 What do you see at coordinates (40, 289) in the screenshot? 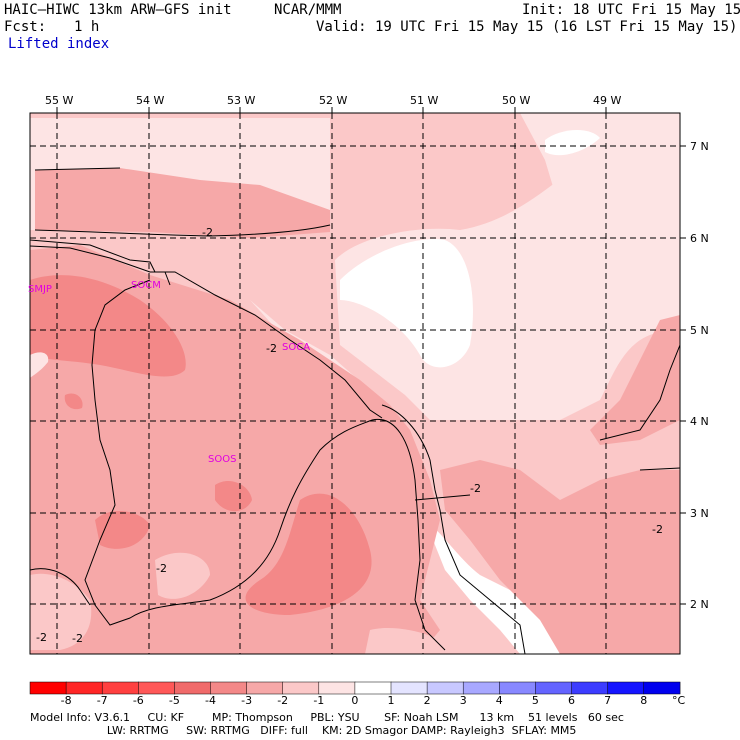
I see `station-smjp: SMJP` at bounding box center [40, 289].